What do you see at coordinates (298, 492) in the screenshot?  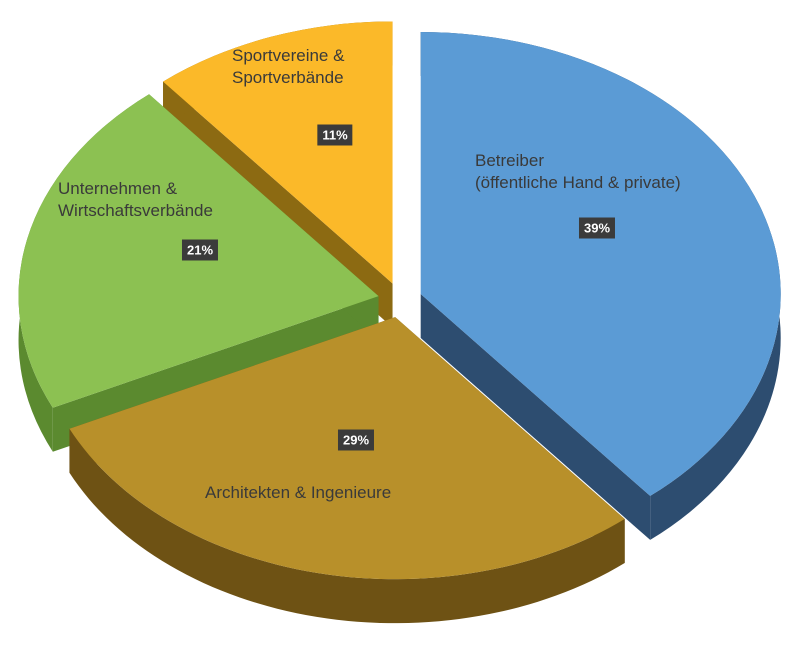 I see `slice-label: Architekten & Ingenieure` at bounding box center [298, 492].